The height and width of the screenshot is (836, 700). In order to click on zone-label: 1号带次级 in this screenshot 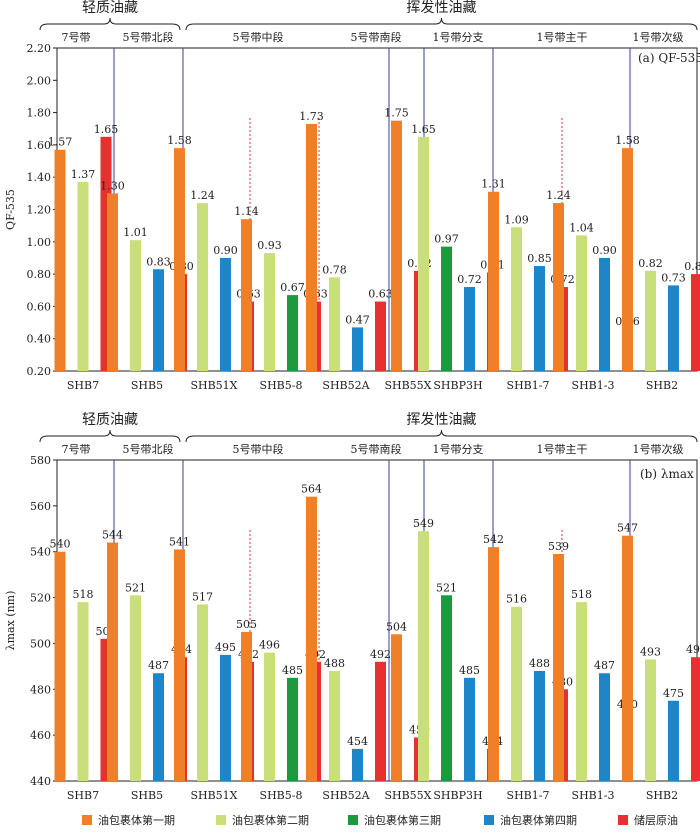, I will do `click(658, 449)`.